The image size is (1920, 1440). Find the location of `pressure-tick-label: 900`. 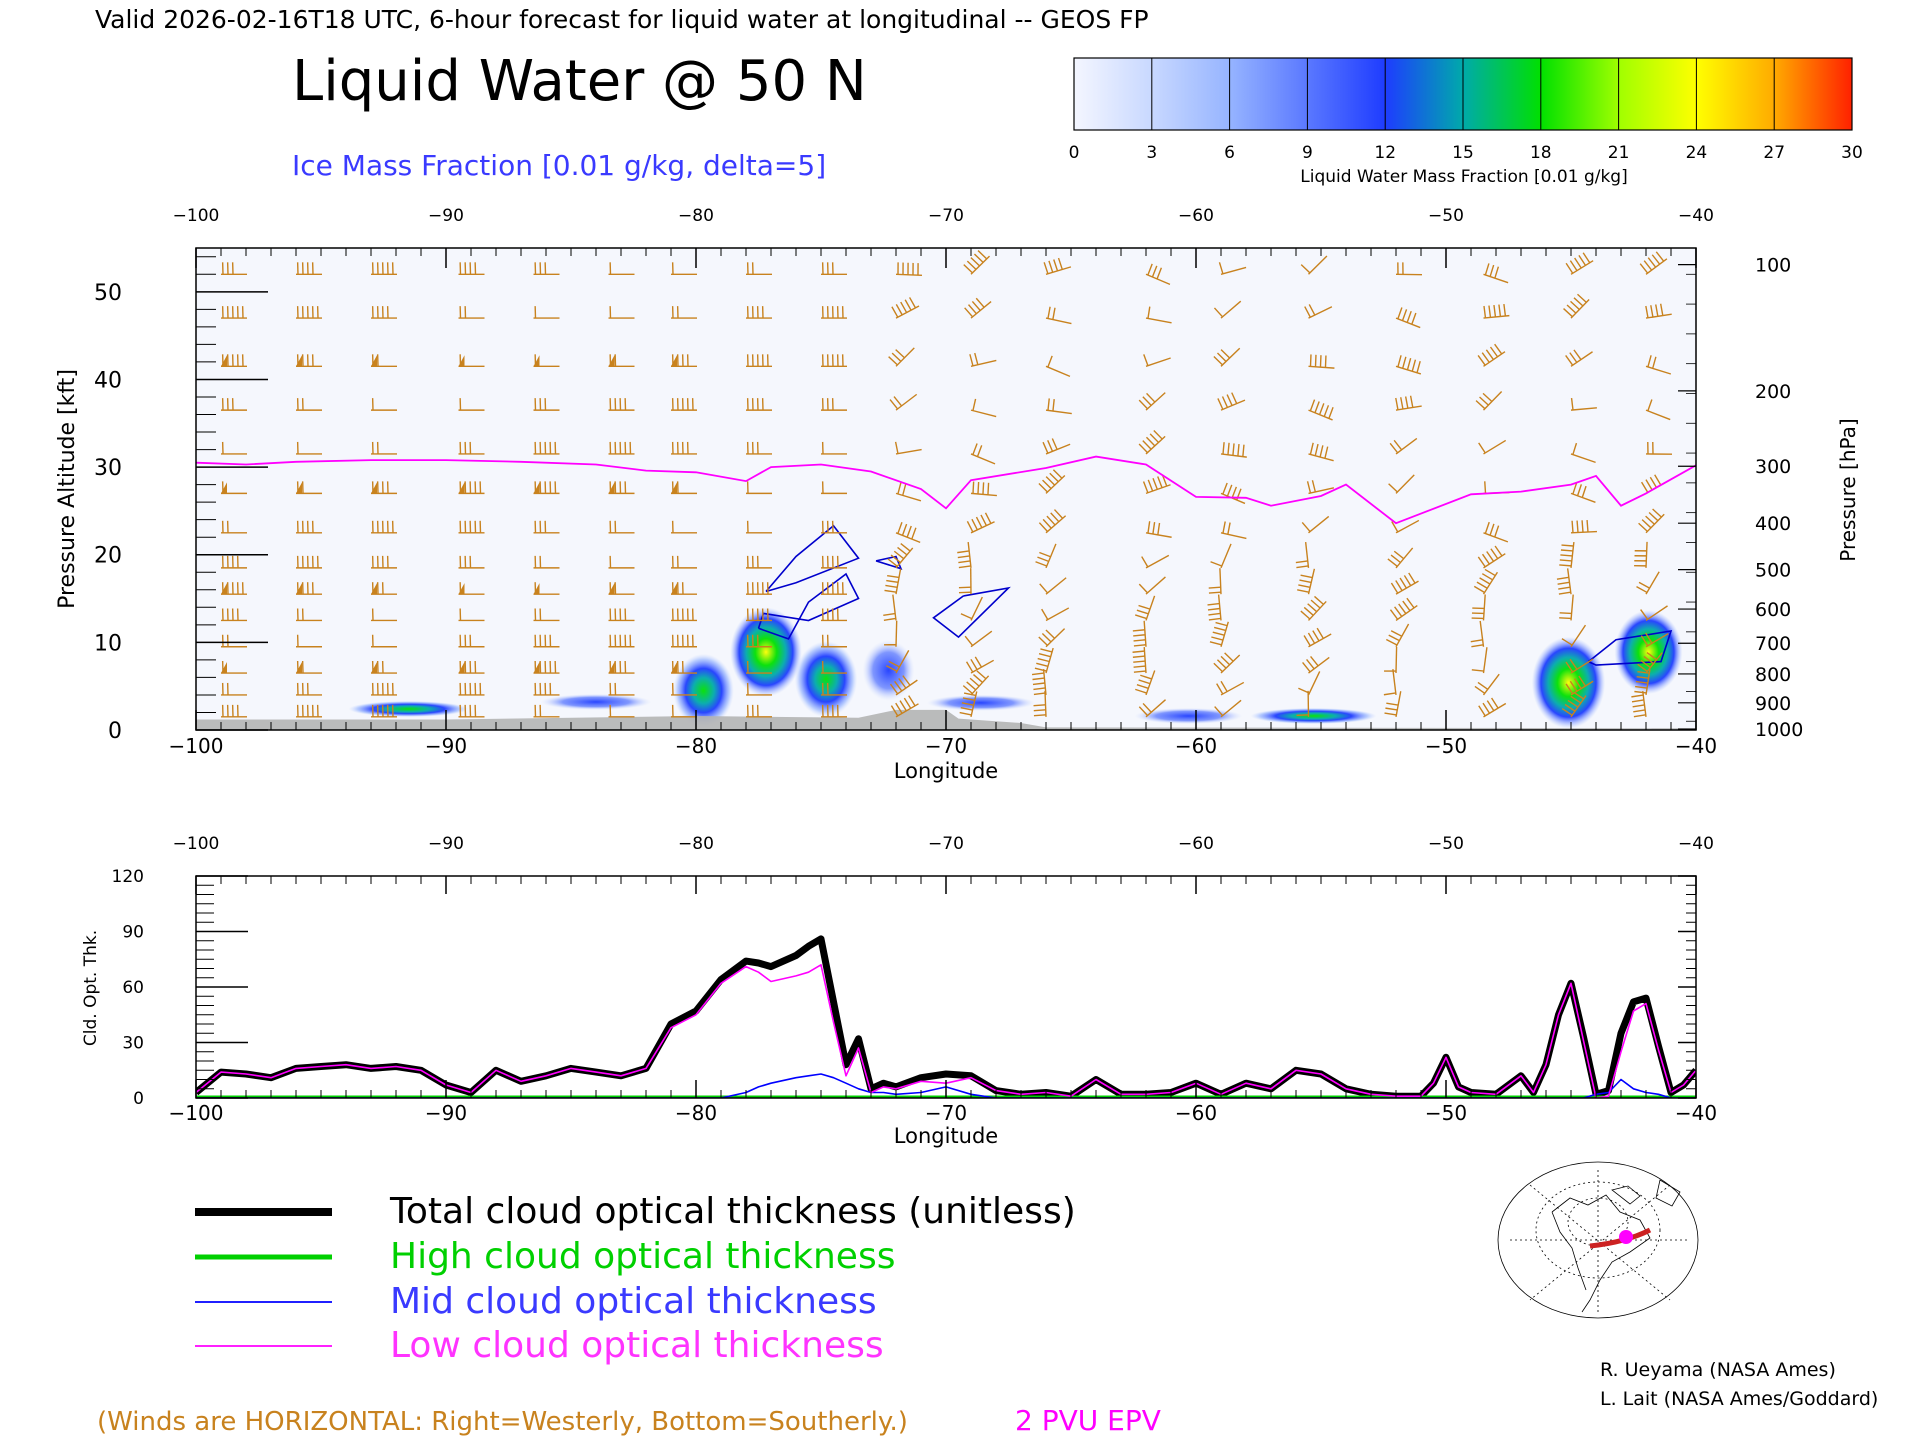

pressure-tick-label: 900 is located at coordinates (1773, 704).